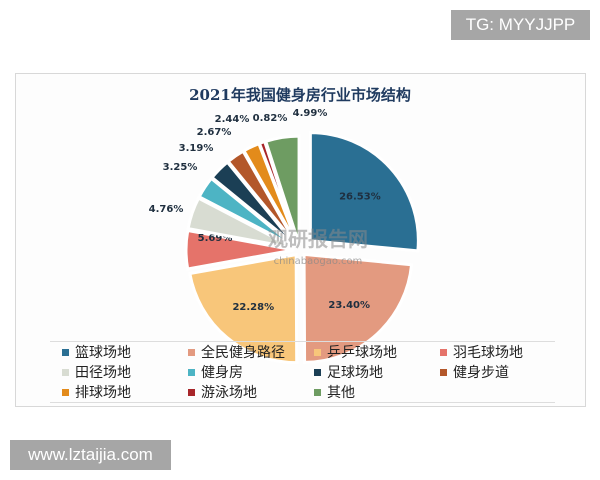 The height and width of the screenshot is (480, 600). I want to click on data-label: 2.44%, so click(232, 119).